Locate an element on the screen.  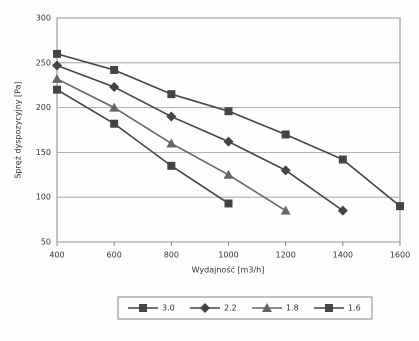
x-tick-label: 1200 is located at coordinates (285, 255).